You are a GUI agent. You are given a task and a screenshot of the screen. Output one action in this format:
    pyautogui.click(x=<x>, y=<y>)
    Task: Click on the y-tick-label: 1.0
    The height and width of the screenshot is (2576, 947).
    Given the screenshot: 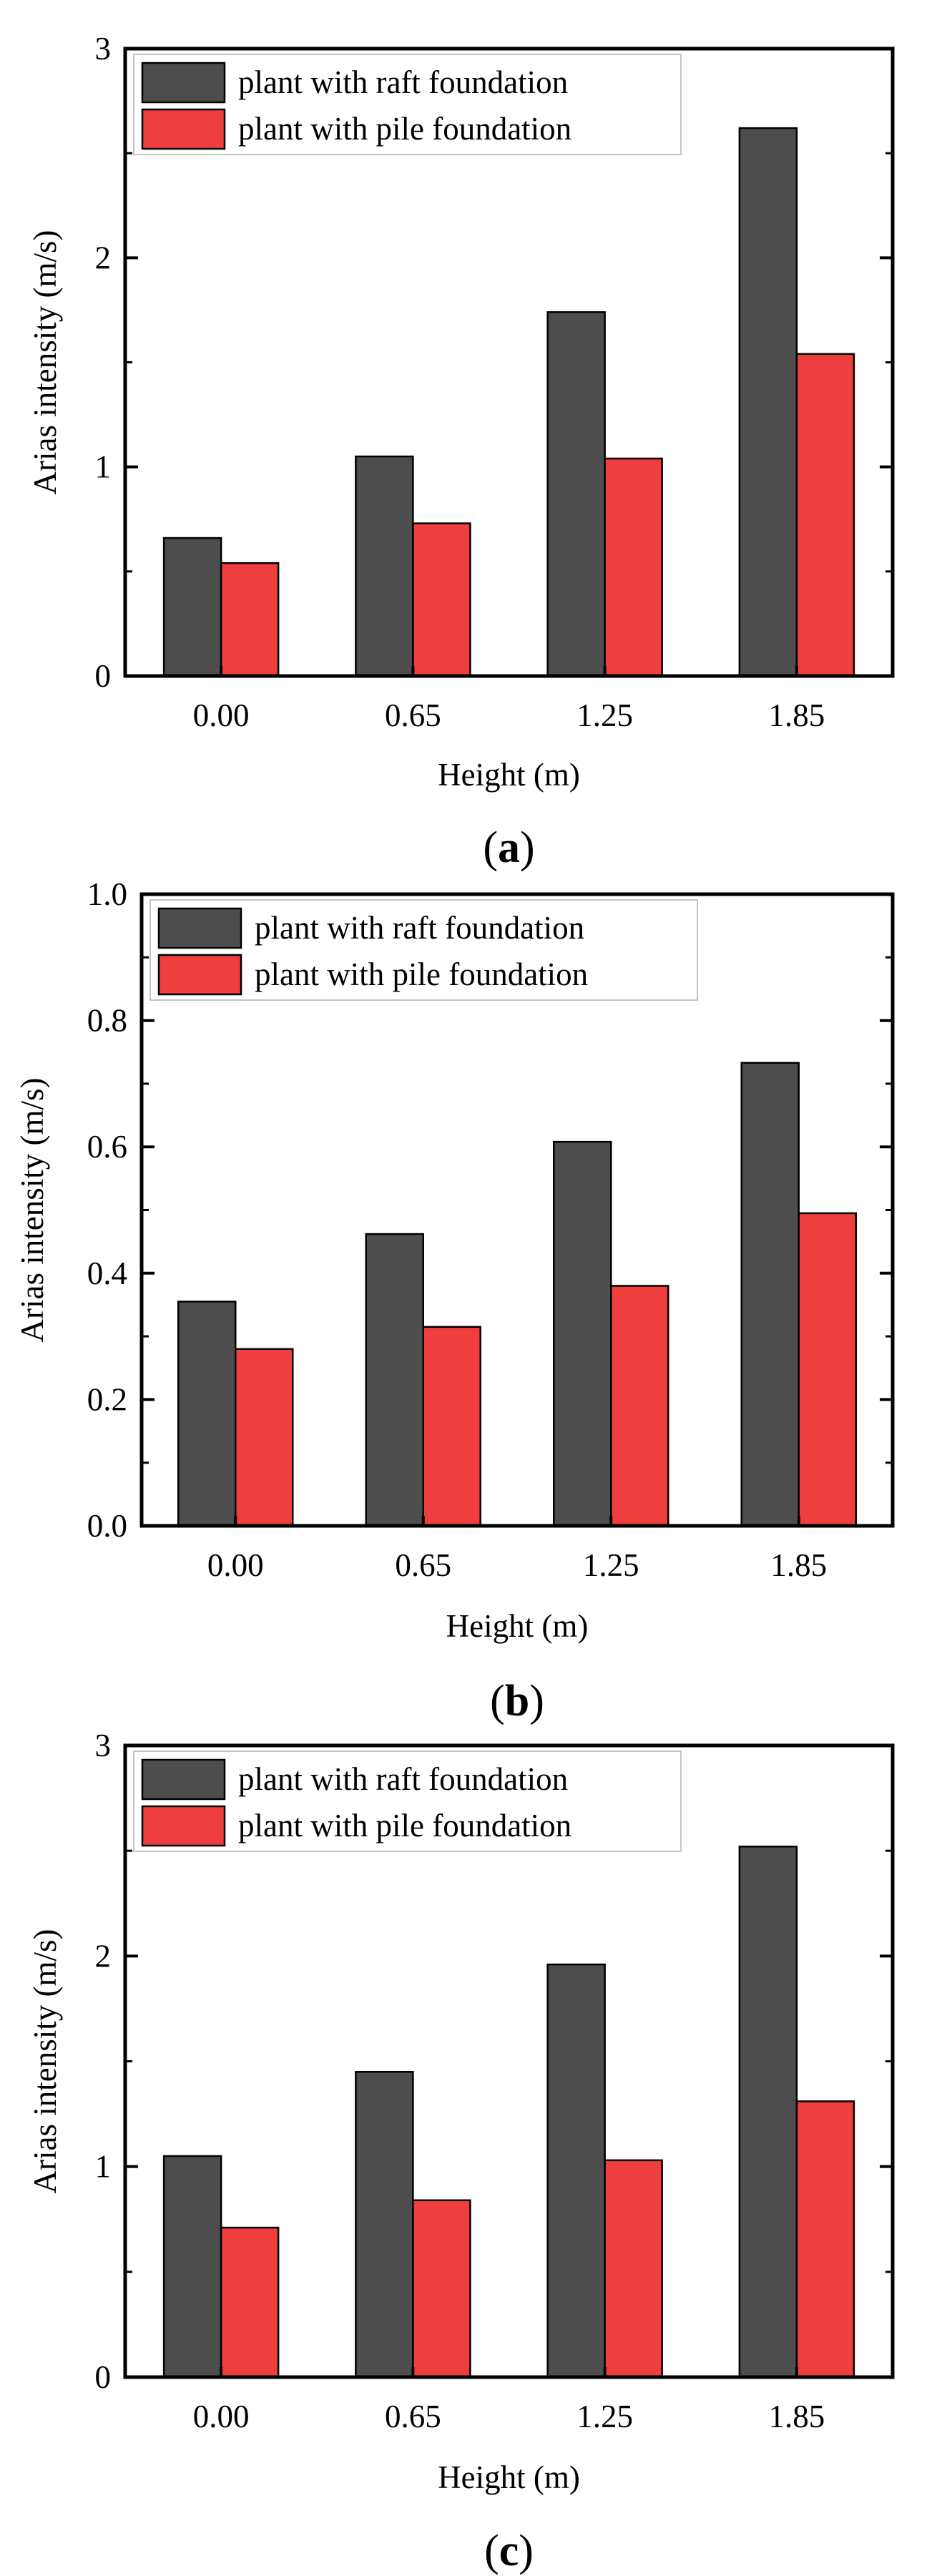 What is the action you would take?
    pyautogui.click(x=107, y=894)
    